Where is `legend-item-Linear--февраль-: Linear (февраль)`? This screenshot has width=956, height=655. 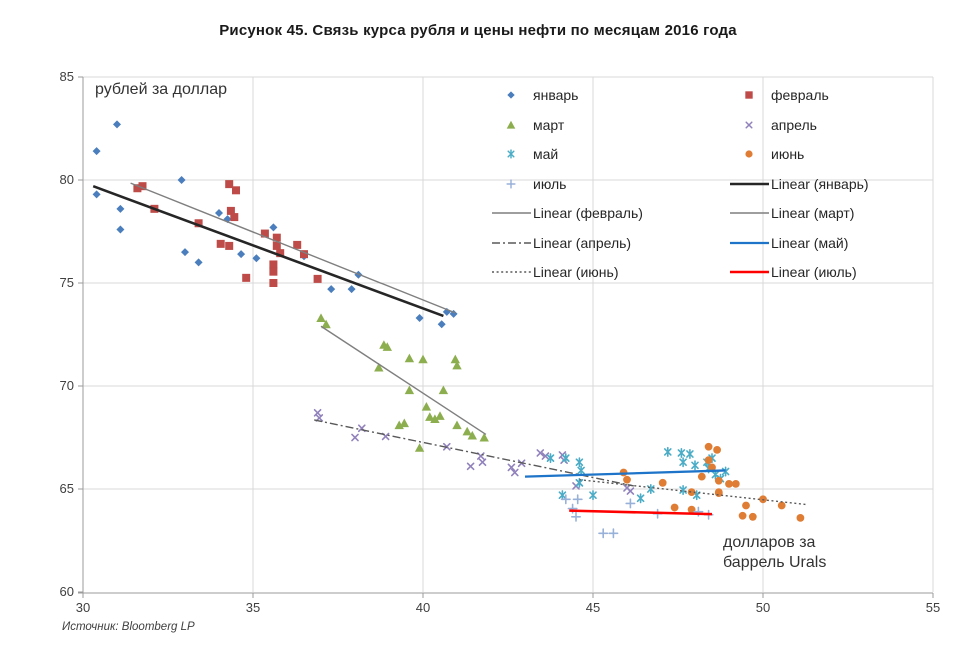 legend-item-Linear--февраль-: Linear (февраль) is located at coordinates (566, 213).